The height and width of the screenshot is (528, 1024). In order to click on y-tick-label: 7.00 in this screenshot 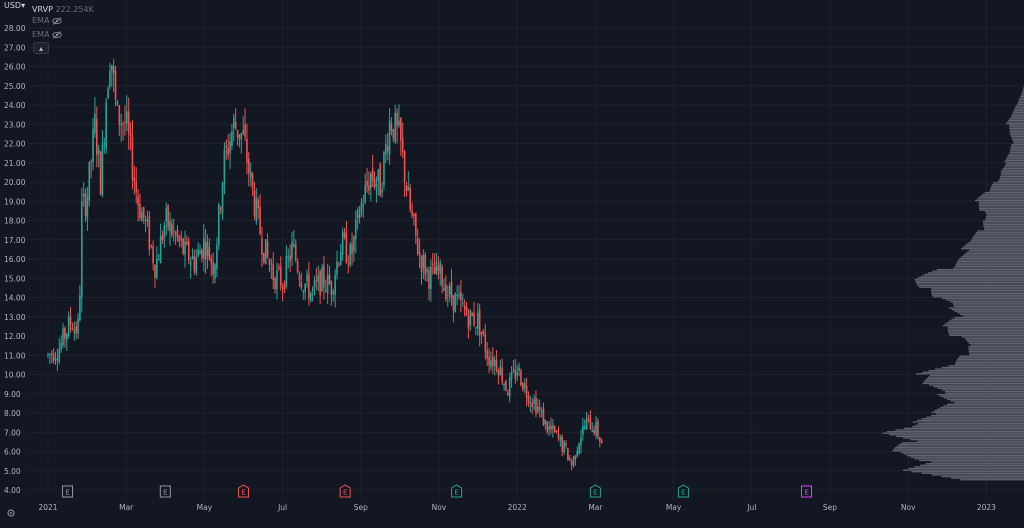, I will do `click(12, 432)`.